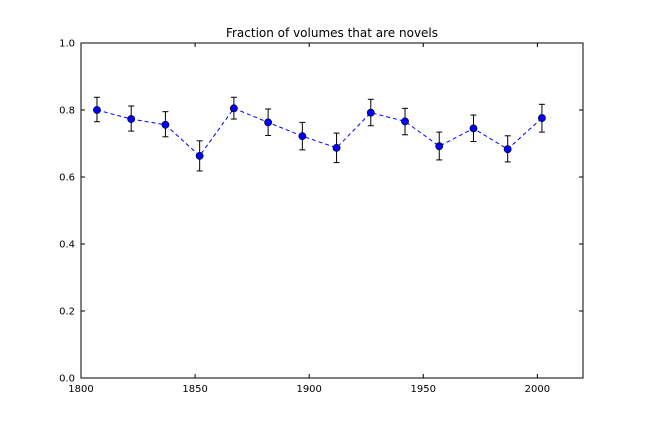 The image size is (648, 432). I want to click on series-line, so click(319, 132).